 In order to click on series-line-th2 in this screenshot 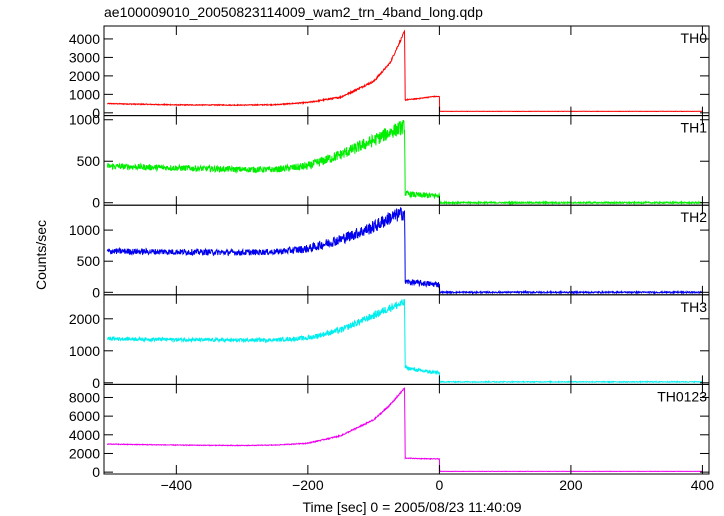, I will do `click(404, 251)`.